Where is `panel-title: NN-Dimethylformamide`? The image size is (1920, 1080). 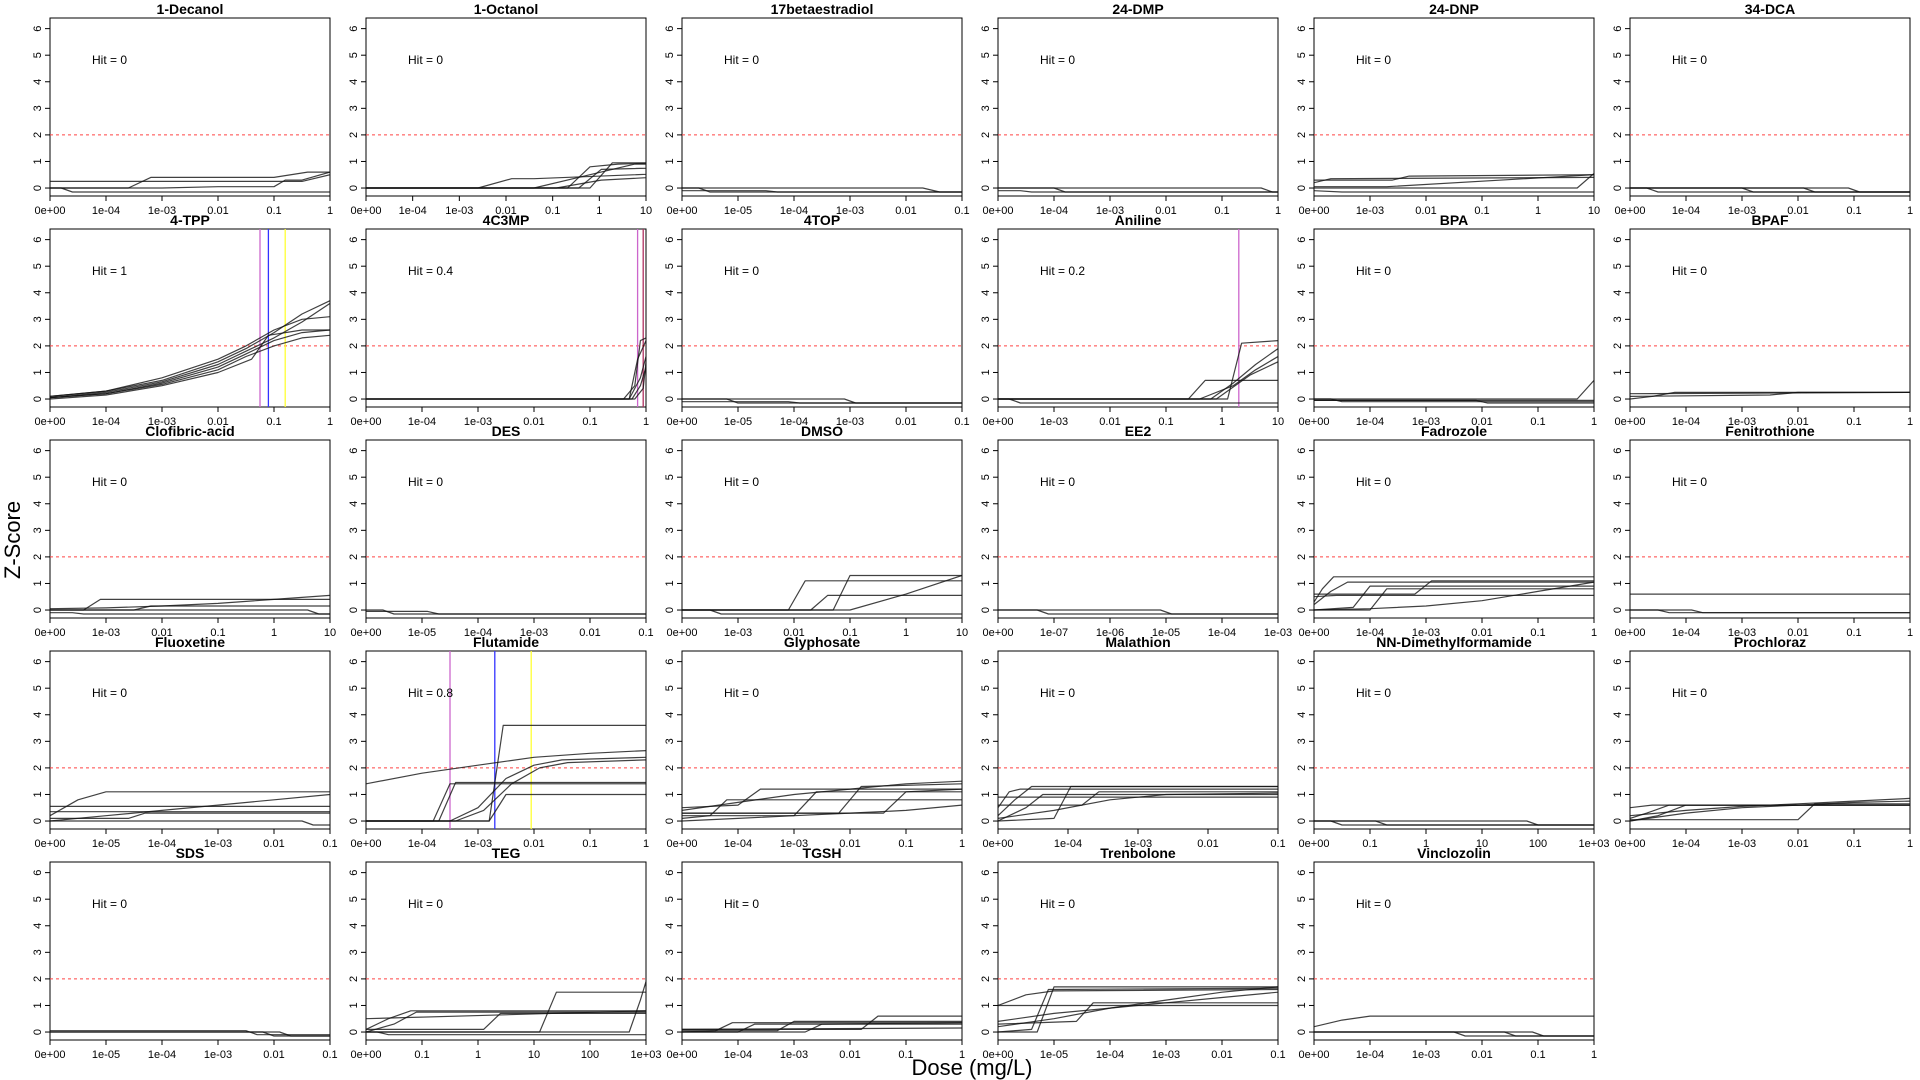 panel-title: NN-Dimethylformamide is located at coordinates (1454, 642).